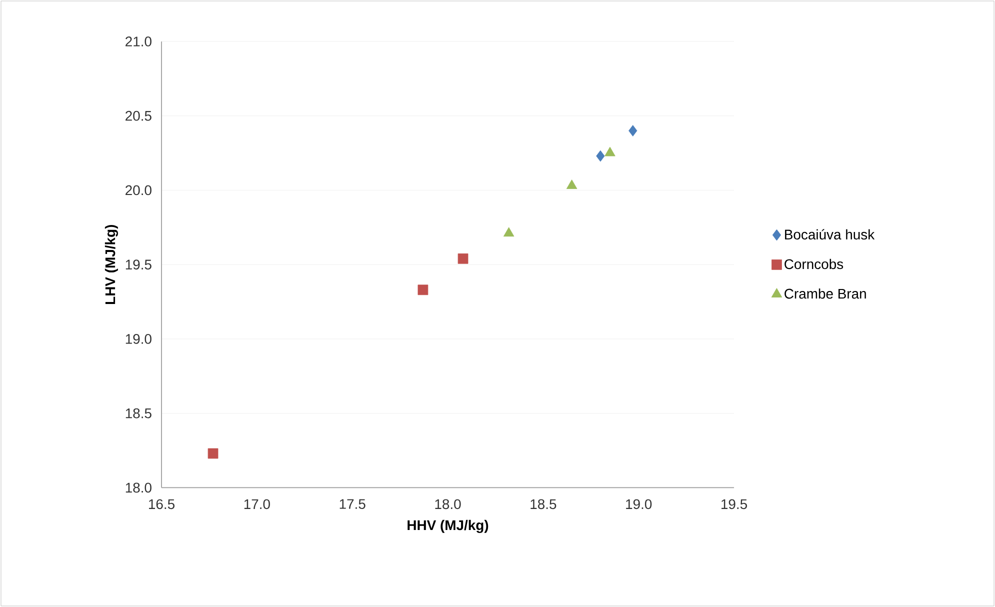  Describe the element at coordinates (111, 264) in the screenshot. I see `y-axis-title: LHV (MJ/kg)` at that location.